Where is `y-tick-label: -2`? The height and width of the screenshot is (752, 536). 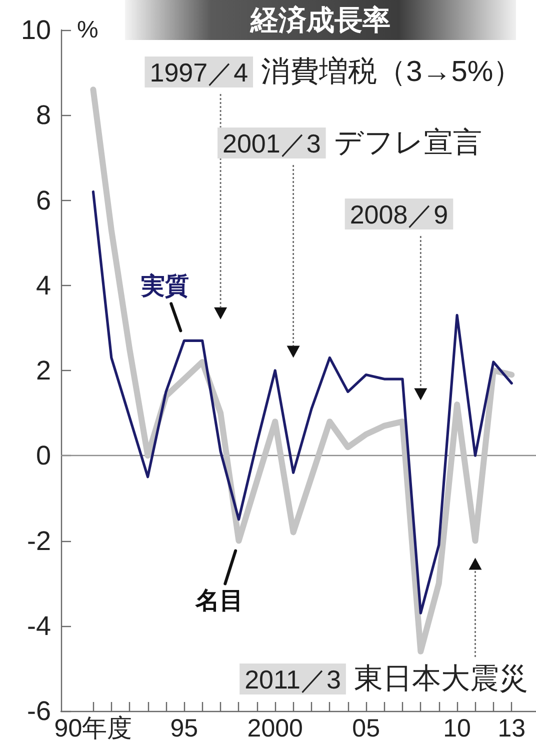
y-tick-label: -2 is located at coordinates (38, 541).